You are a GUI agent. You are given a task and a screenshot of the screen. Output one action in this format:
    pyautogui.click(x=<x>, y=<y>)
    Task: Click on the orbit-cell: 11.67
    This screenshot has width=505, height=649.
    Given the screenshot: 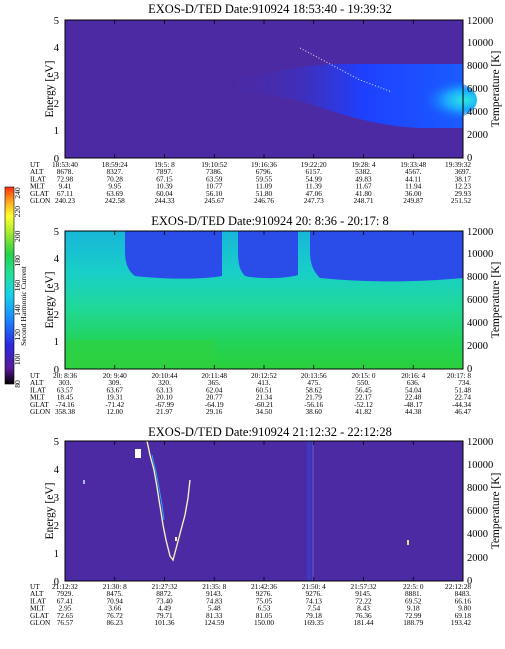 What is the action you would take?
    pyautogui.click(x=363, y=186)
    